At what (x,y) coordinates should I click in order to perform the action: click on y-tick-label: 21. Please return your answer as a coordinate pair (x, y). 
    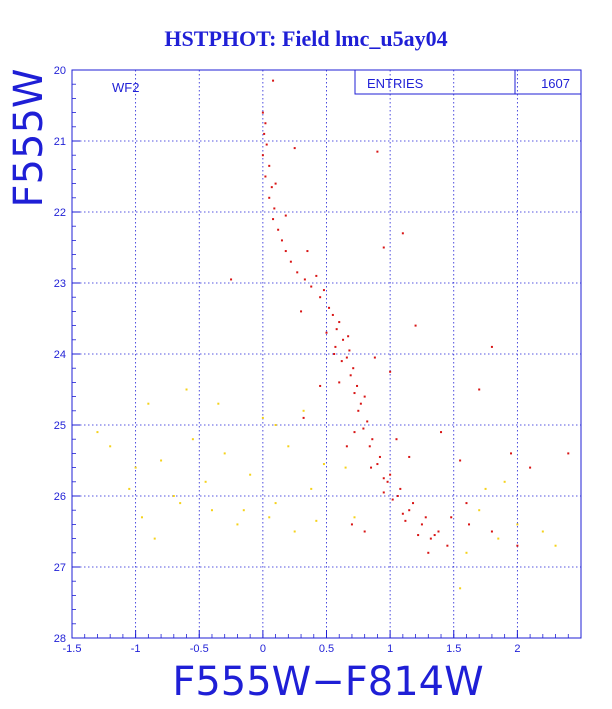
    Looking at the image, I should click on (60, 142).